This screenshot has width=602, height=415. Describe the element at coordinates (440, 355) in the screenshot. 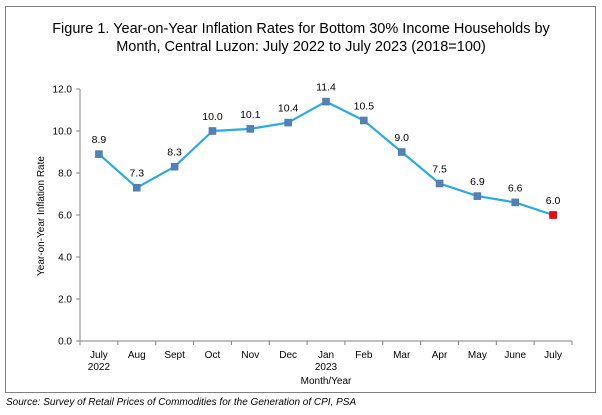

I see `x-tick-label: Apr` at that location.